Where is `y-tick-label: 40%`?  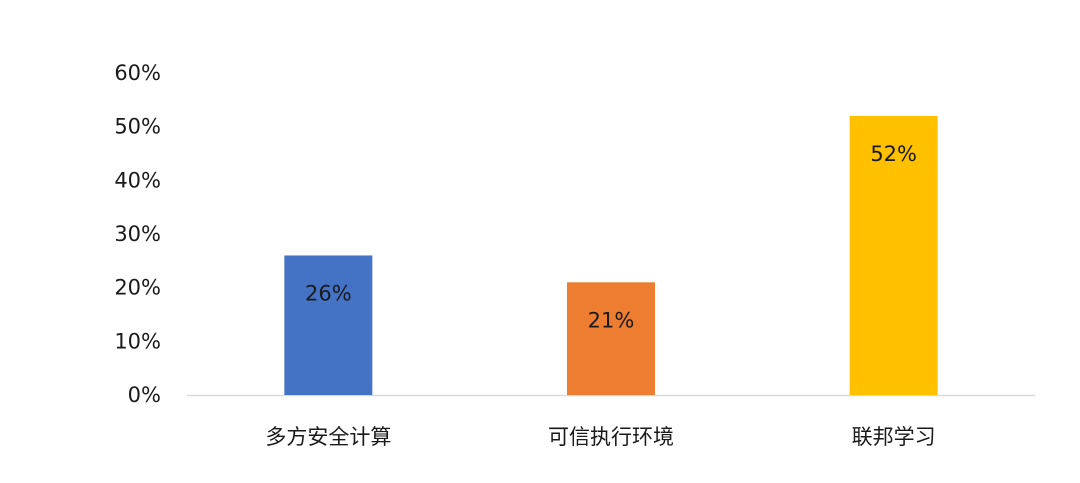 y-tick-label: 40% is located at coordinates (137, 180).